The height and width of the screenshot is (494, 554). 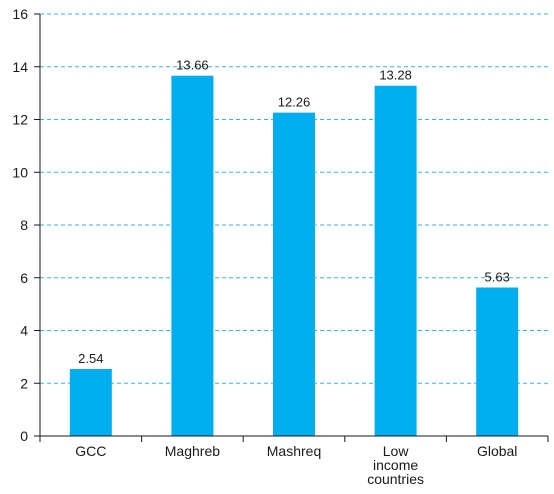 I want to click on x-category-label-line: GCC, so click(x=90, y=451).